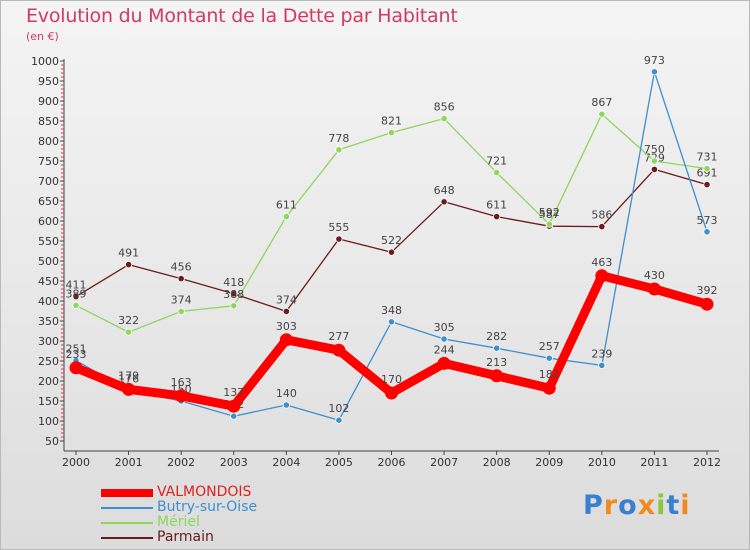 Image resolution: width=750 pixels, height=550 pixels. I want to click on x-tick-label: 2011, so click(654, 462).